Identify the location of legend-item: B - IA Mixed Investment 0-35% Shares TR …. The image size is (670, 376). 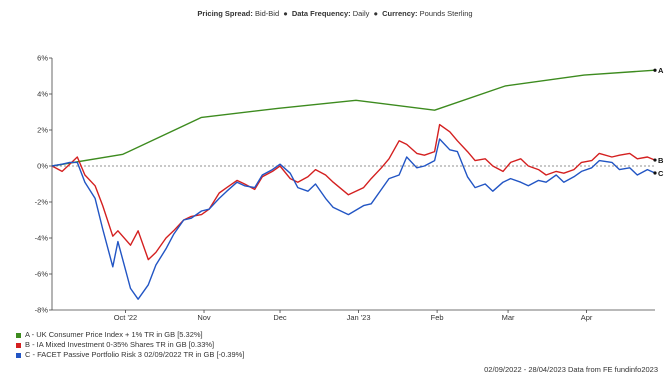
(130, 345).